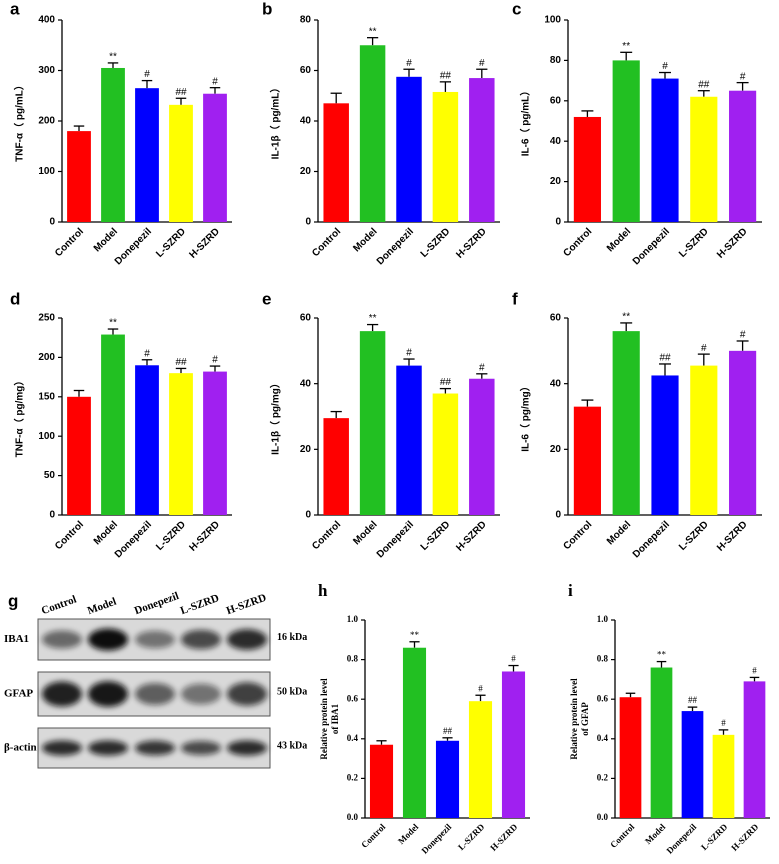 Image resolution: width=779 pixels, height=864 pixels. Describe the element at coordinates (19, 417) in the screenshot. I see `y-axis-label: TNF-α（ pg/mg）` at that location.